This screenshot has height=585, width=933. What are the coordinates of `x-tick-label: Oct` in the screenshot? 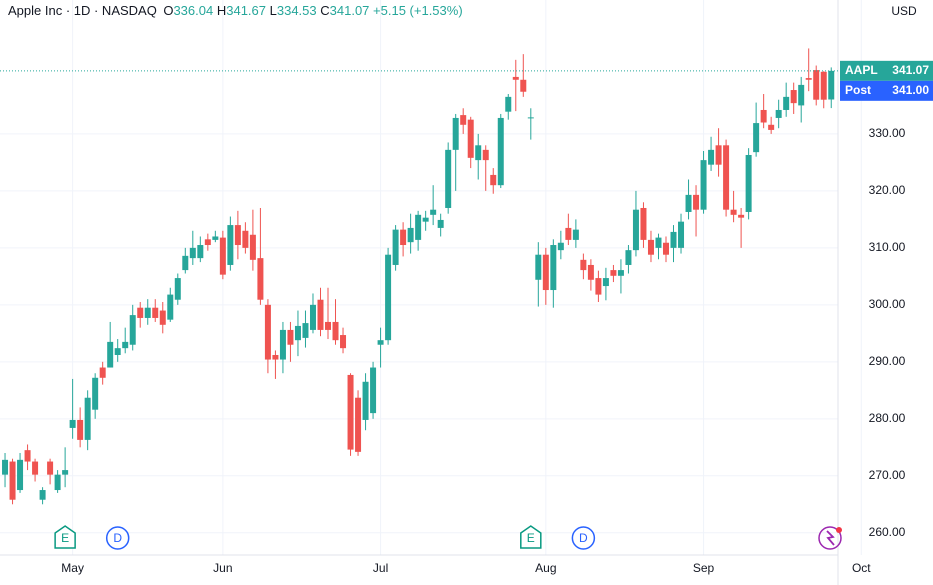 It's located at (861, 568).